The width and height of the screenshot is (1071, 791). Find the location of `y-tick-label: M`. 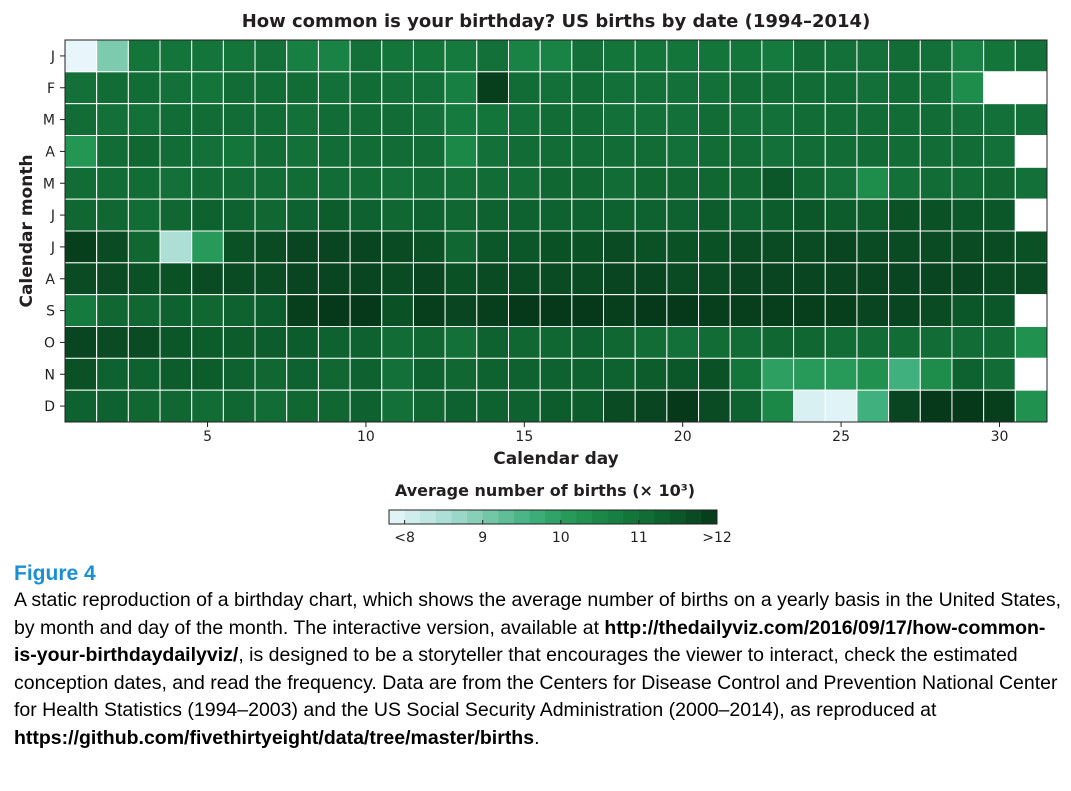

y-tick-label: M is located at coordinates (49, 121).